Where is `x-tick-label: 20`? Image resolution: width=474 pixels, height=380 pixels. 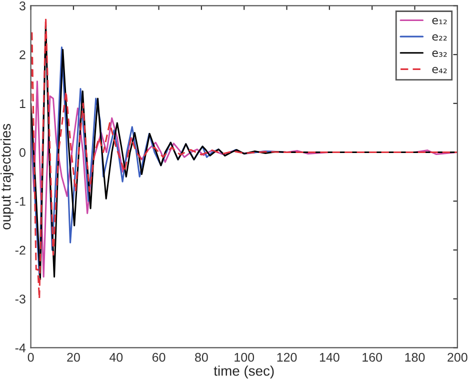 x-tick-label: 20 is located at coordinates (73, 357).